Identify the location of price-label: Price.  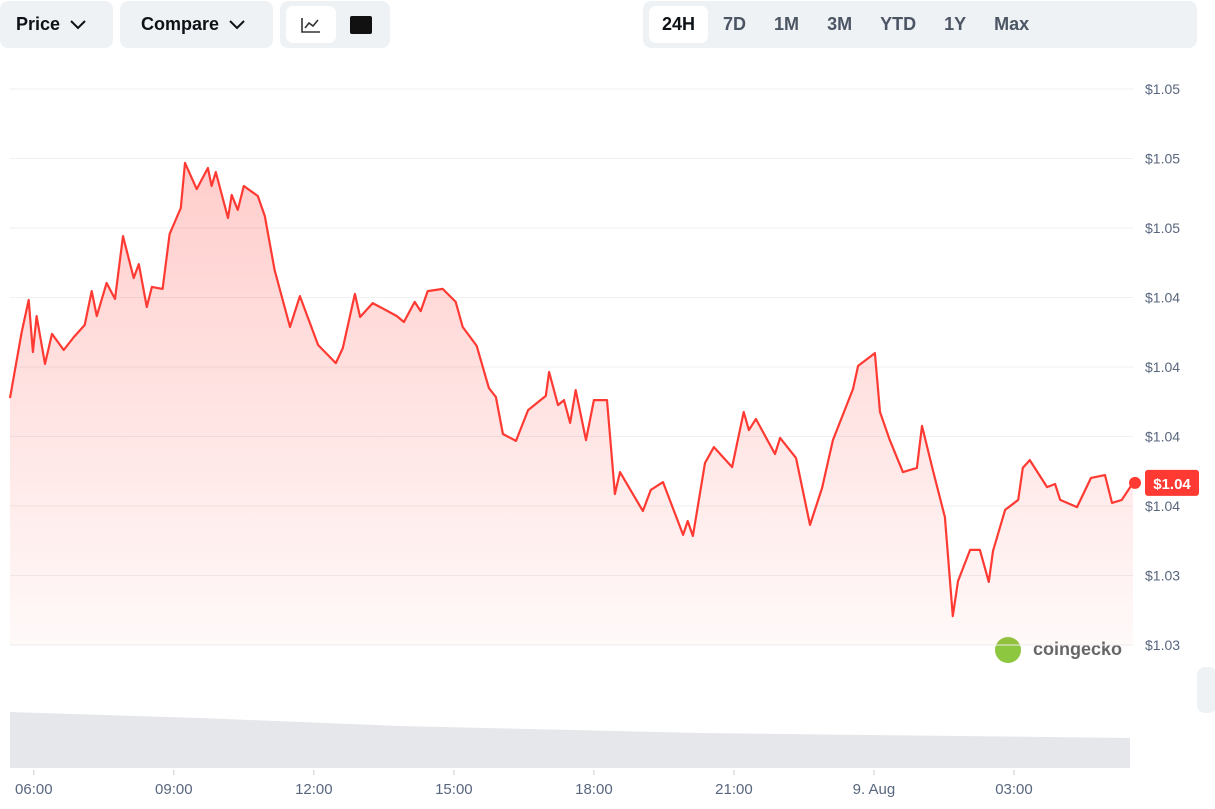
(38, 24).